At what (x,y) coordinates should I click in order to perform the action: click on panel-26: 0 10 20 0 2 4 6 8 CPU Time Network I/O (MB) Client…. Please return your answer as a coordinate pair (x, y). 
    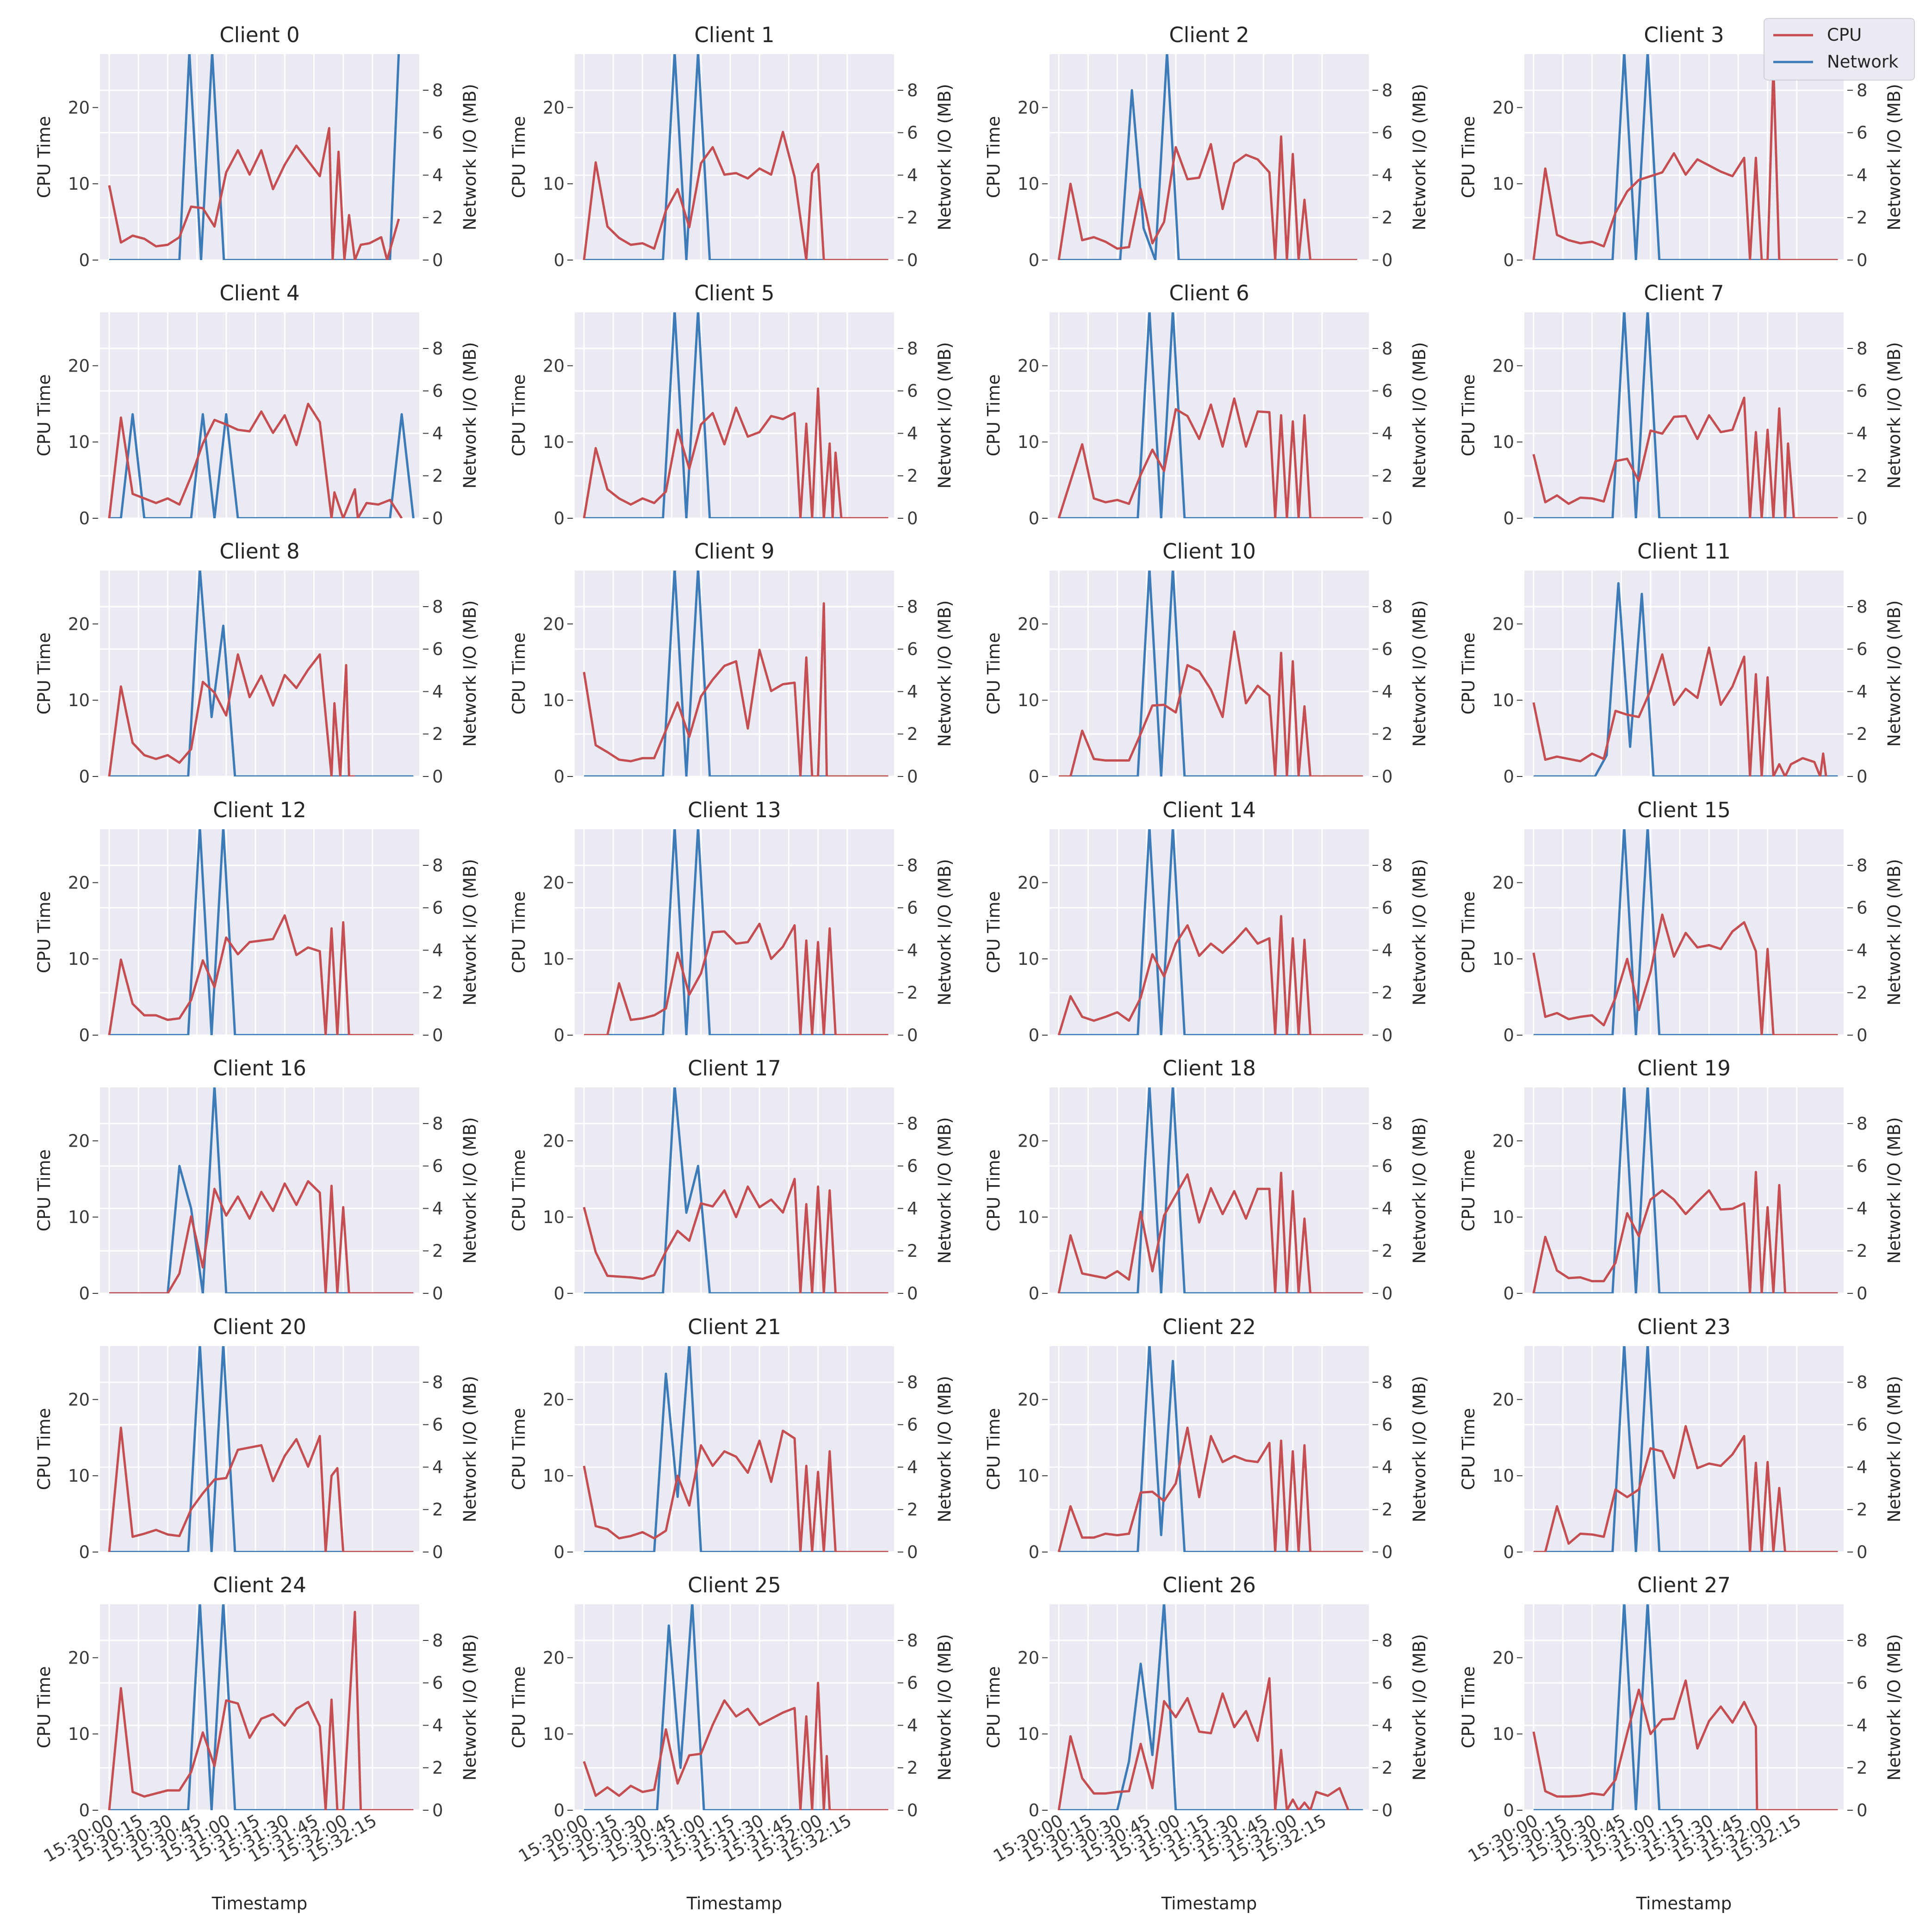
    Looking at the image, I should click on (1206, 1743).